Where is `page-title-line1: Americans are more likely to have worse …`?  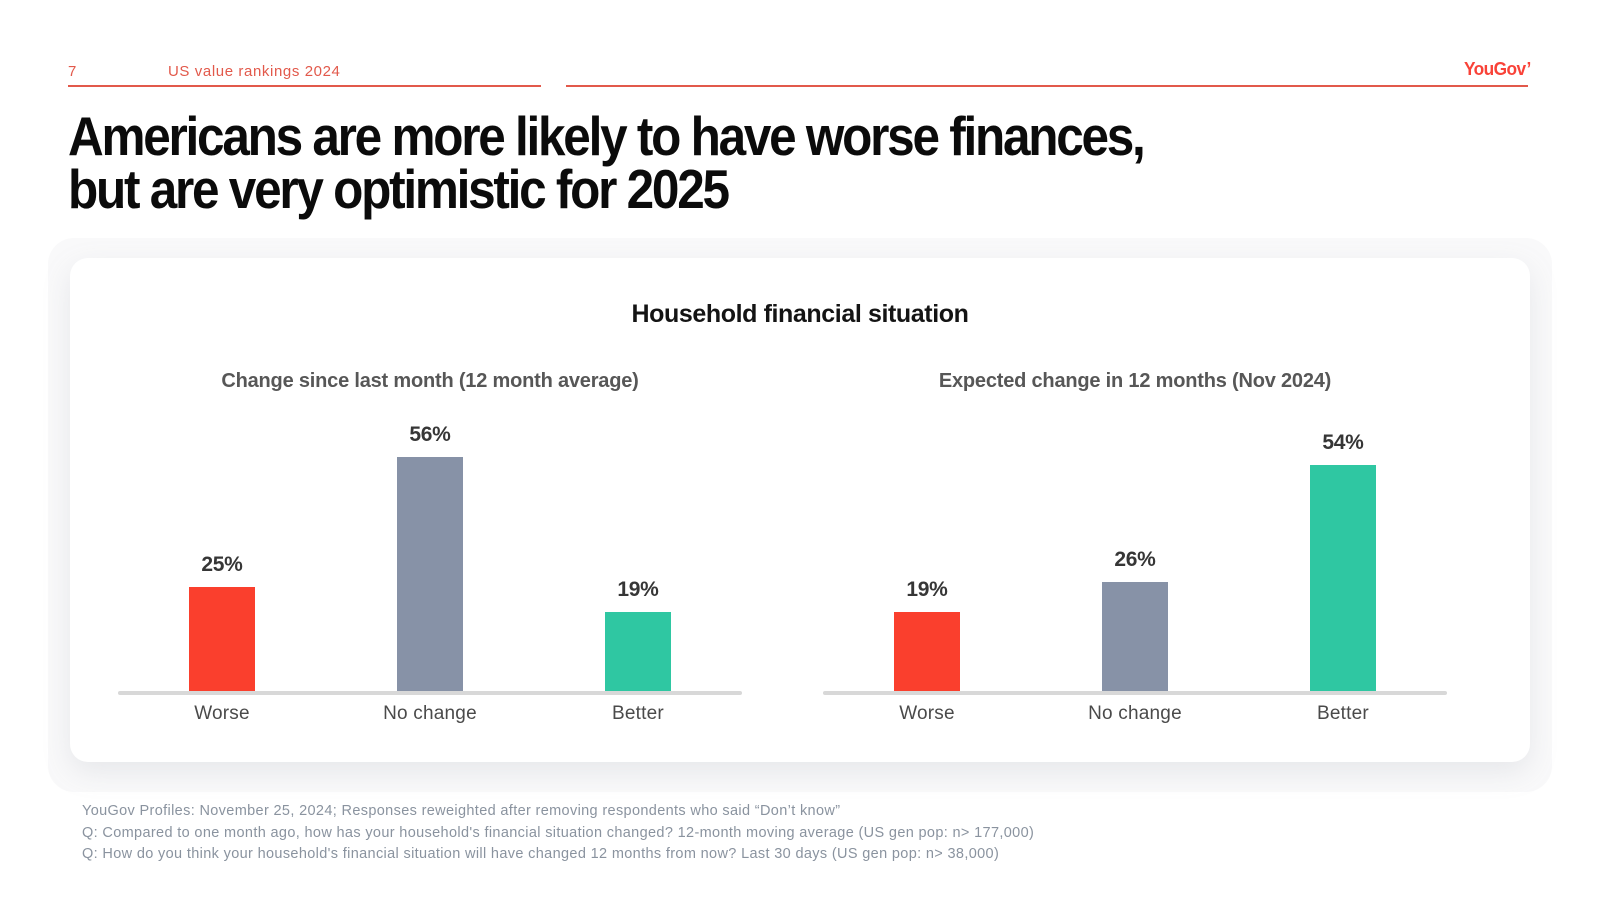 page-title-line1: Americans are more likely to have worse … is located at coordinates (607, 136).